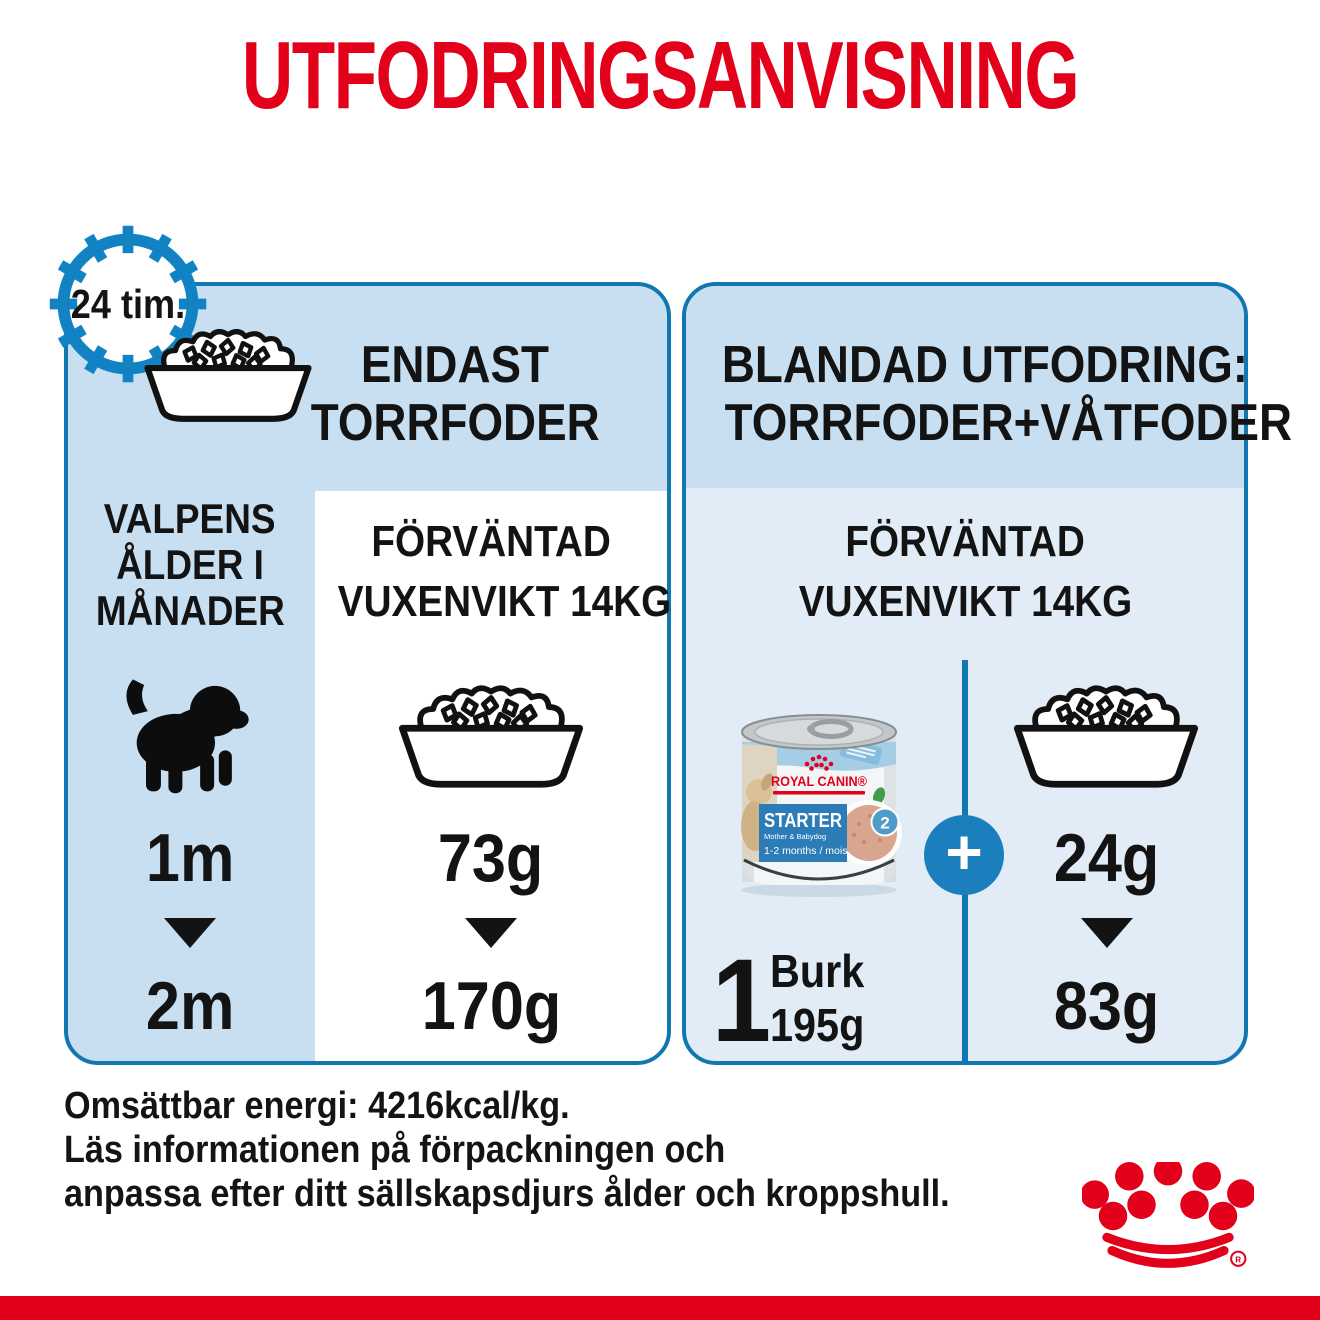 Image resolution: width=1320 pixels, height=1320 pixels. Describe the element at coordinates (964, 855) in the screenshot. I see `plus-icon: +` at that location.